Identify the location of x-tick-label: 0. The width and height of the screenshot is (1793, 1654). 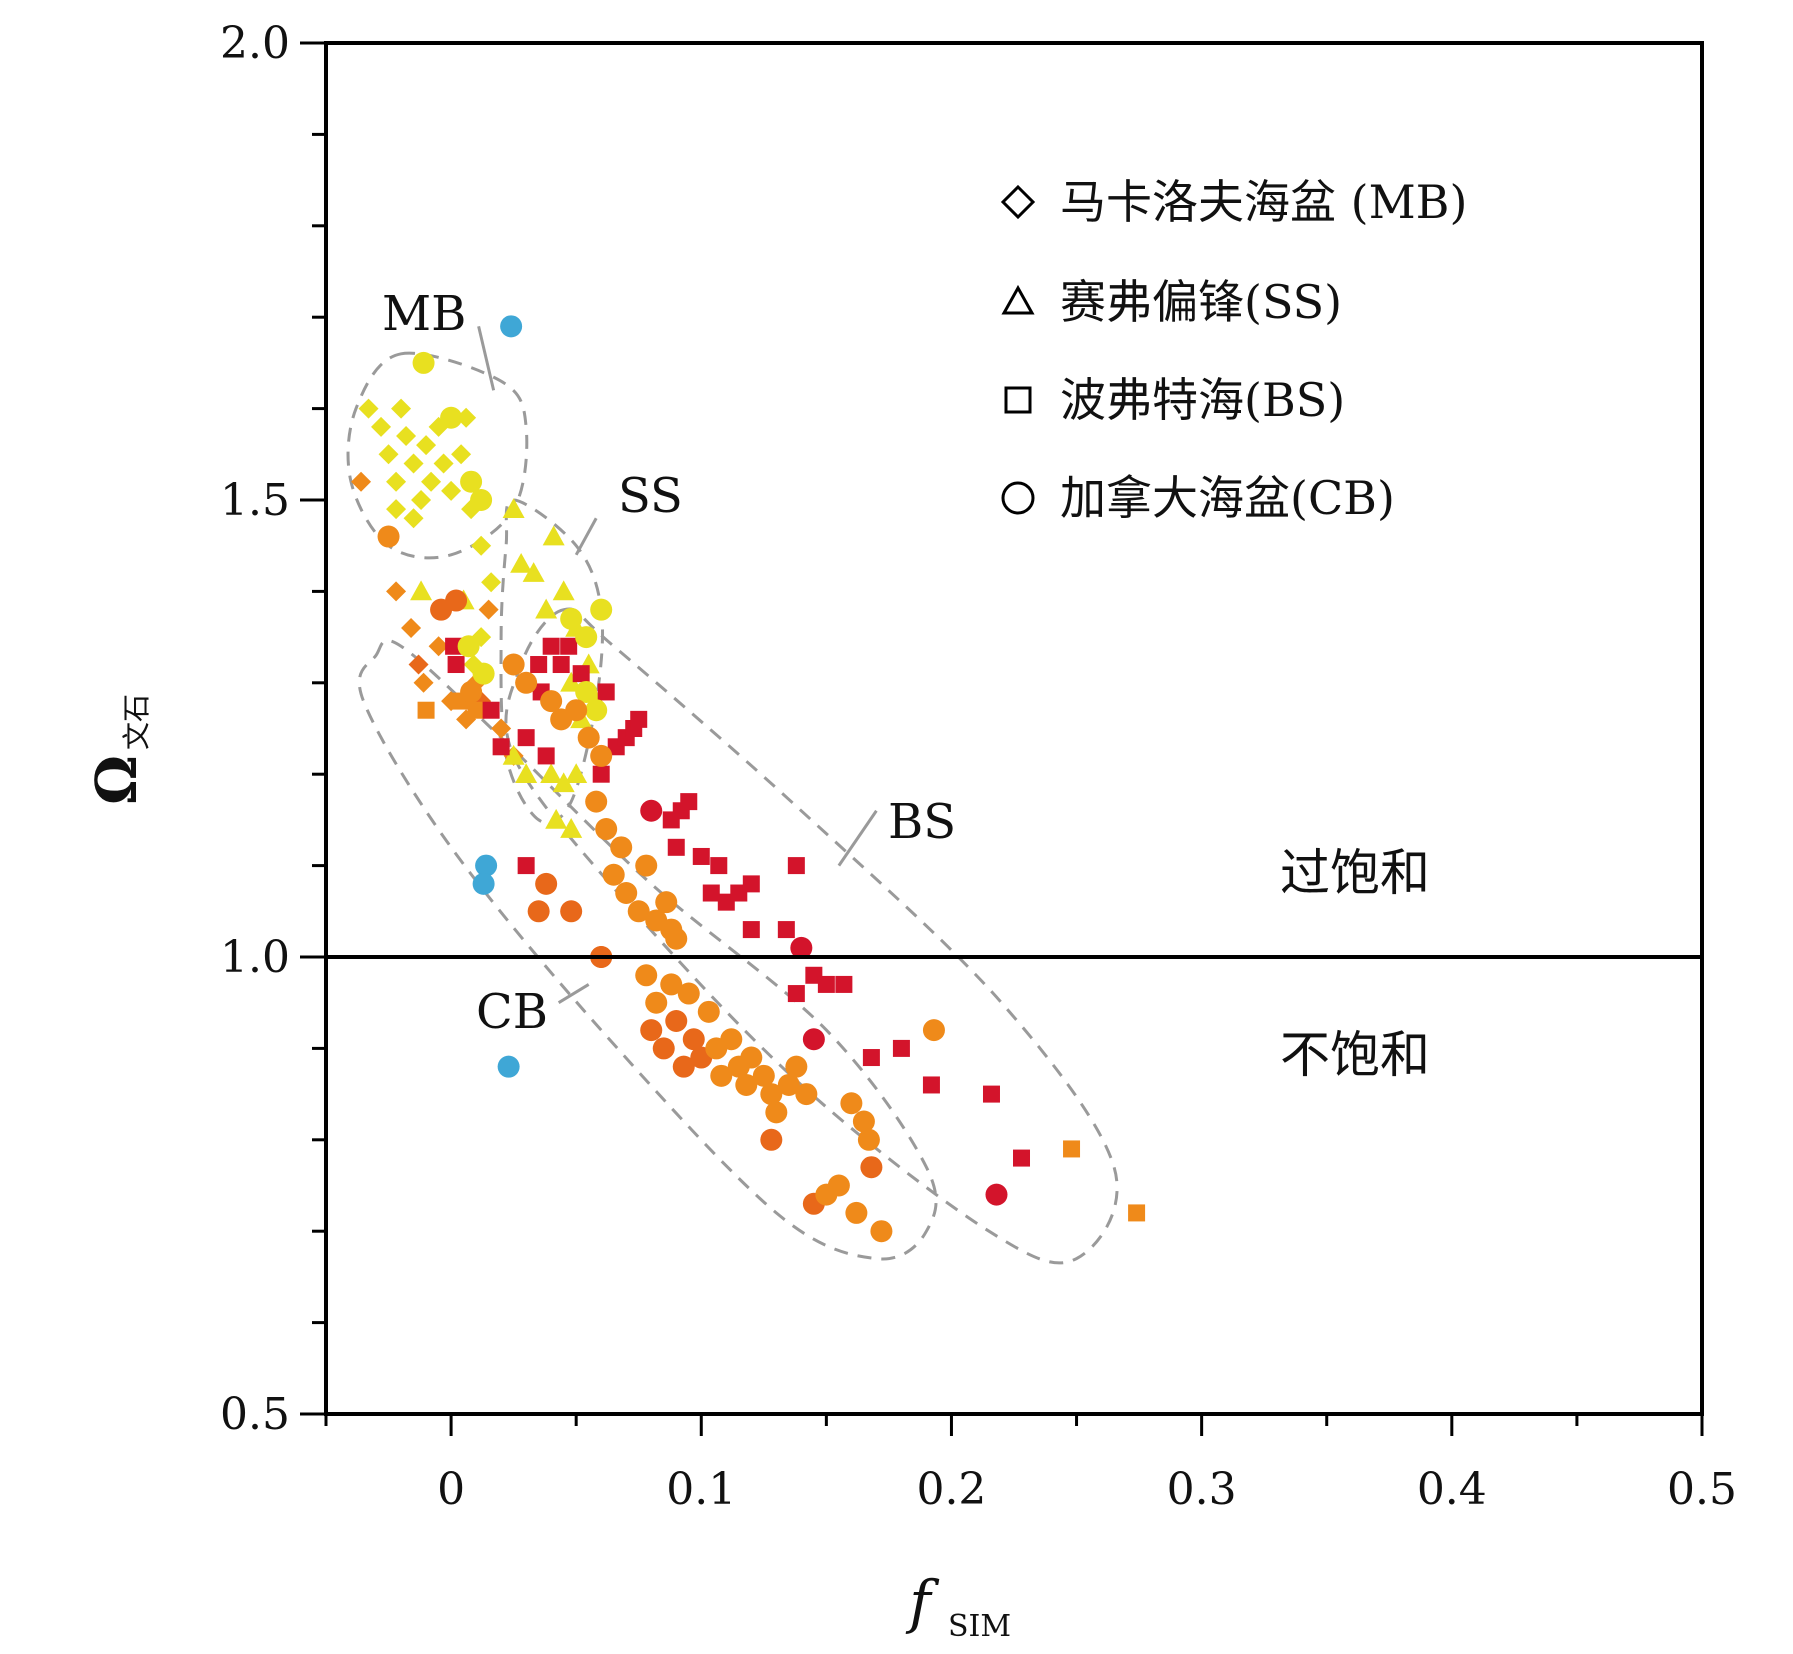
(451, 1489).